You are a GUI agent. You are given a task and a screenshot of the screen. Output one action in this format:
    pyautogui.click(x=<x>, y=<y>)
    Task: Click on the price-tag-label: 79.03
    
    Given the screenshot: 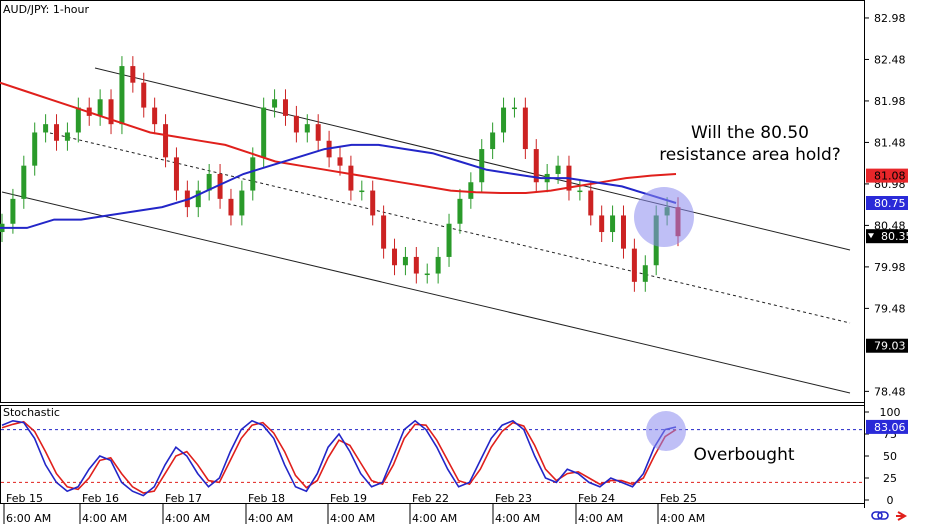 What is the action you would take?
    pyautogui.click(x=890, y=346)
    